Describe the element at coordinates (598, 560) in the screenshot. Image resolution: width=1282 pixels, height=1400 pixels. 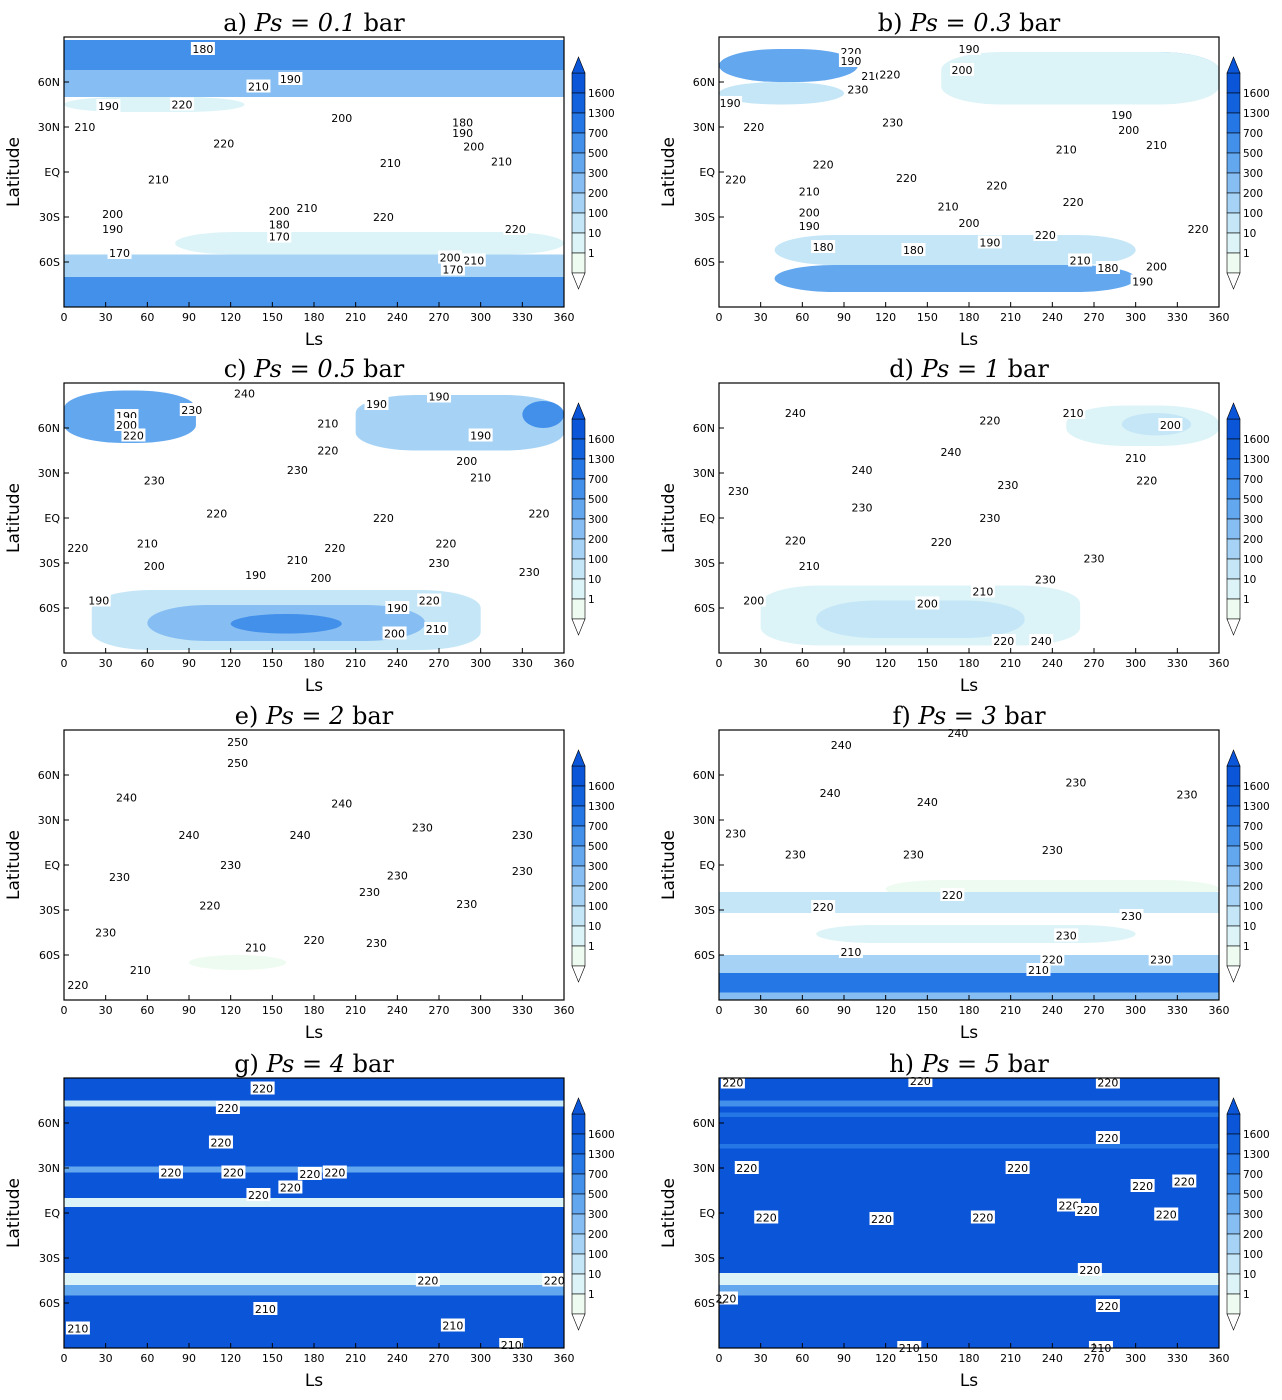
I see `colorbar-label: 100` at that location.